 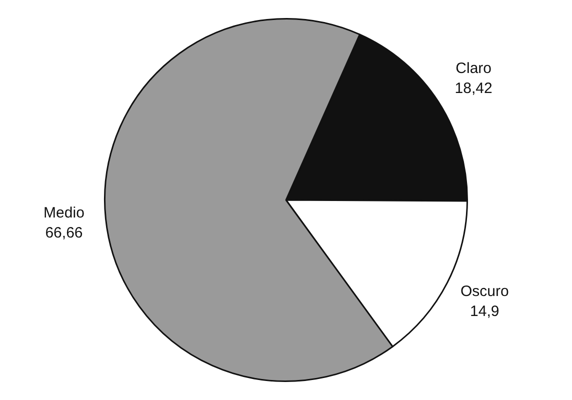 I want to click on slice-label: Claro, so click(x=474, y=69).